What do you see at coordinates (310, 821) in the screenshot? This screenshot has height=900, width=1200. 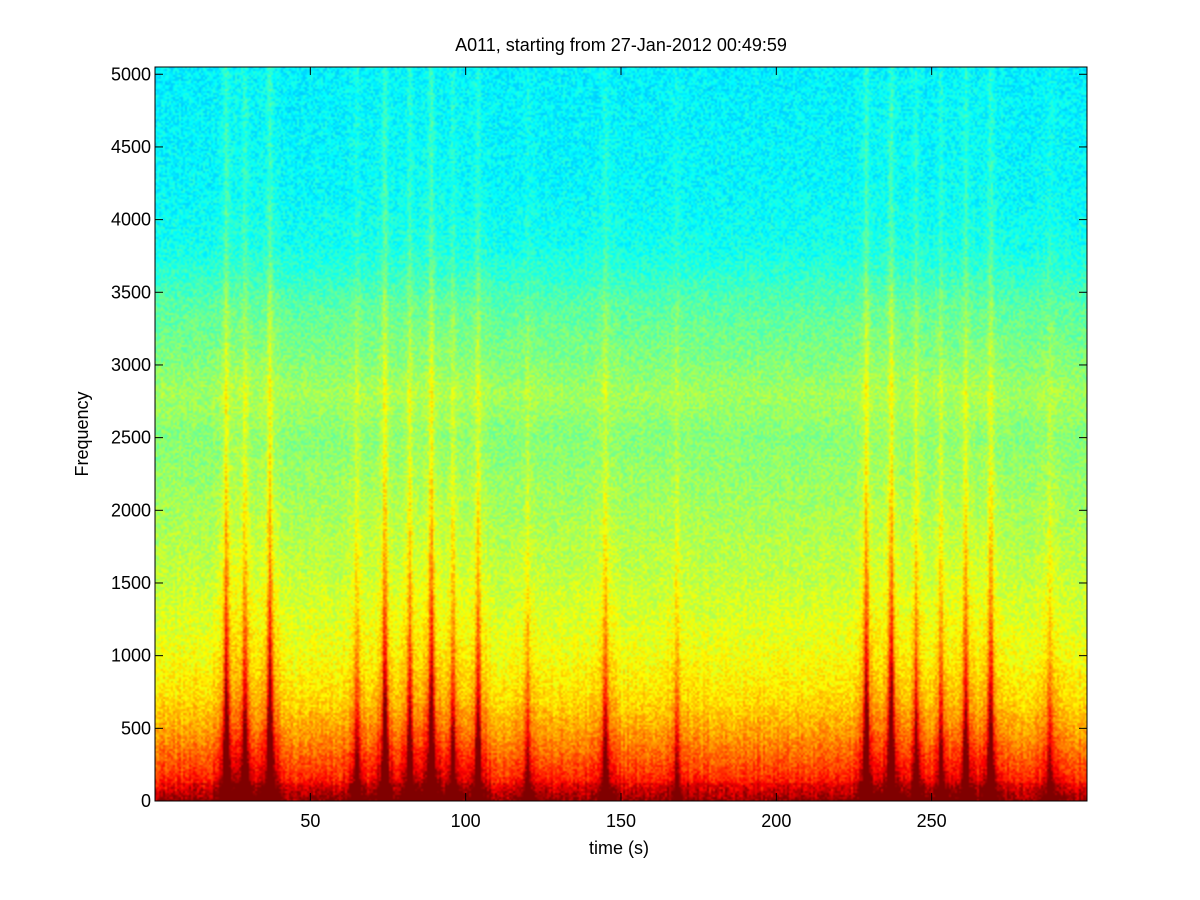 I see `x-tick-label: 50` at bounding box center [310, 821].